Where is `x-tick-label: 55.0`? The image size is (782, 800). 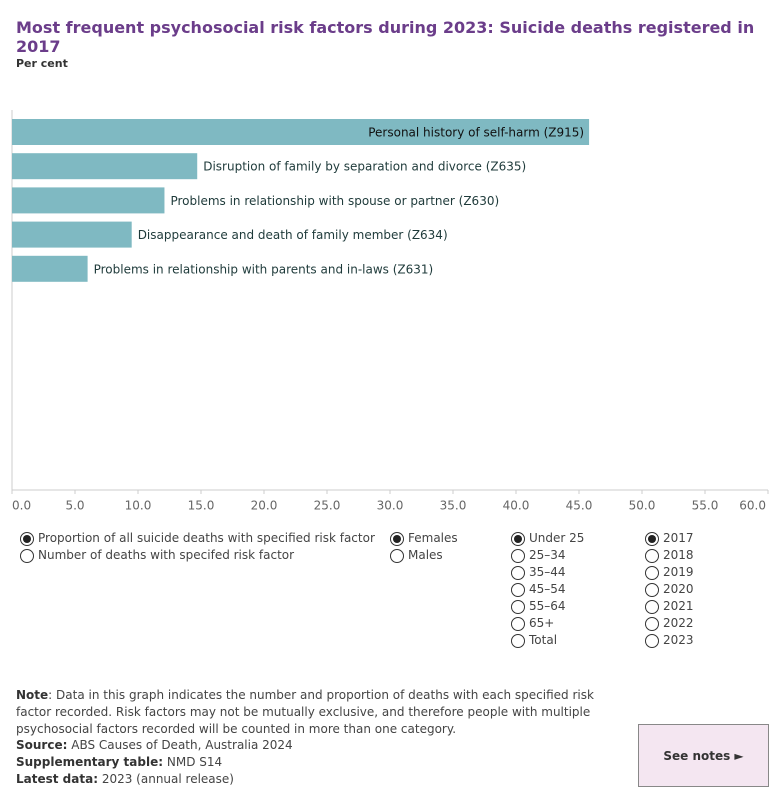
x-tick-label: 55.0 is located at coordinates (705, 506).